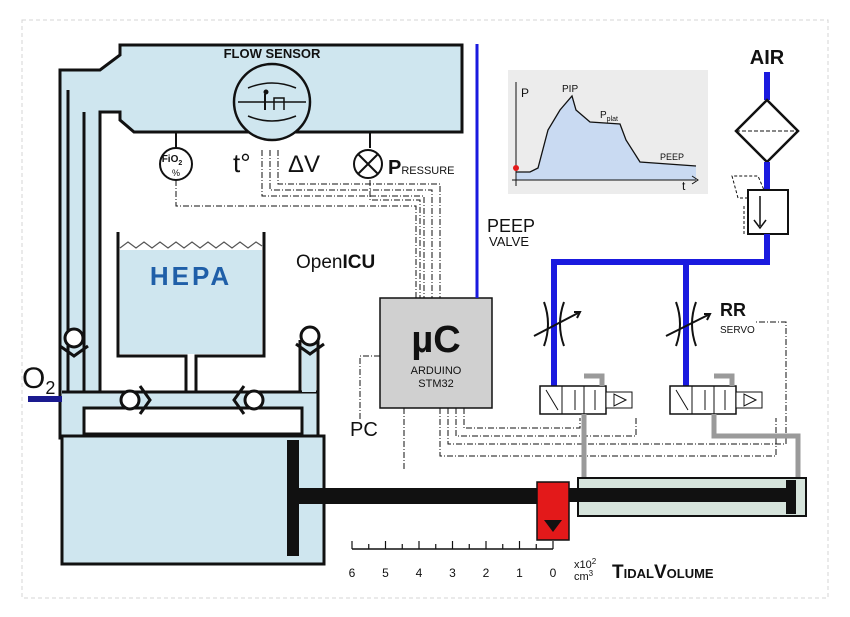 The height and width of the screenshot is (617, 850). What do you see at coordinates (352, 573) in the screenshot?
I see `scale-tick-label: 6` at bounding box center [352, 573].